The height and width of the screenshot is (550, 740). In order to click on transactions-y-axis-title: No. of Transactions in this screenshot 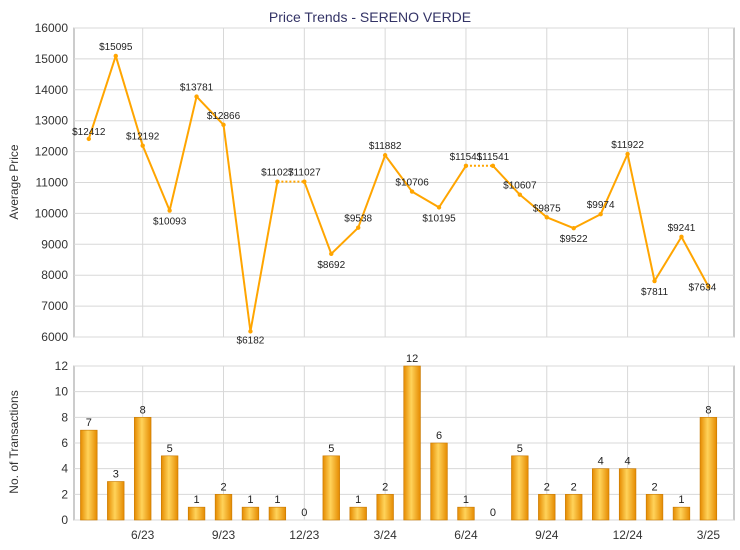, I will do `click(14, 441)`.